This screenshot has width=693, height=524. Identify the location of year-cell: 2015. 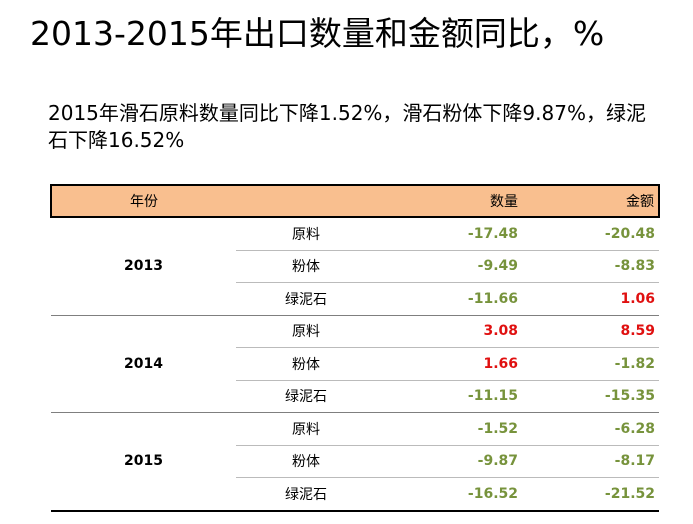
(143, 462).